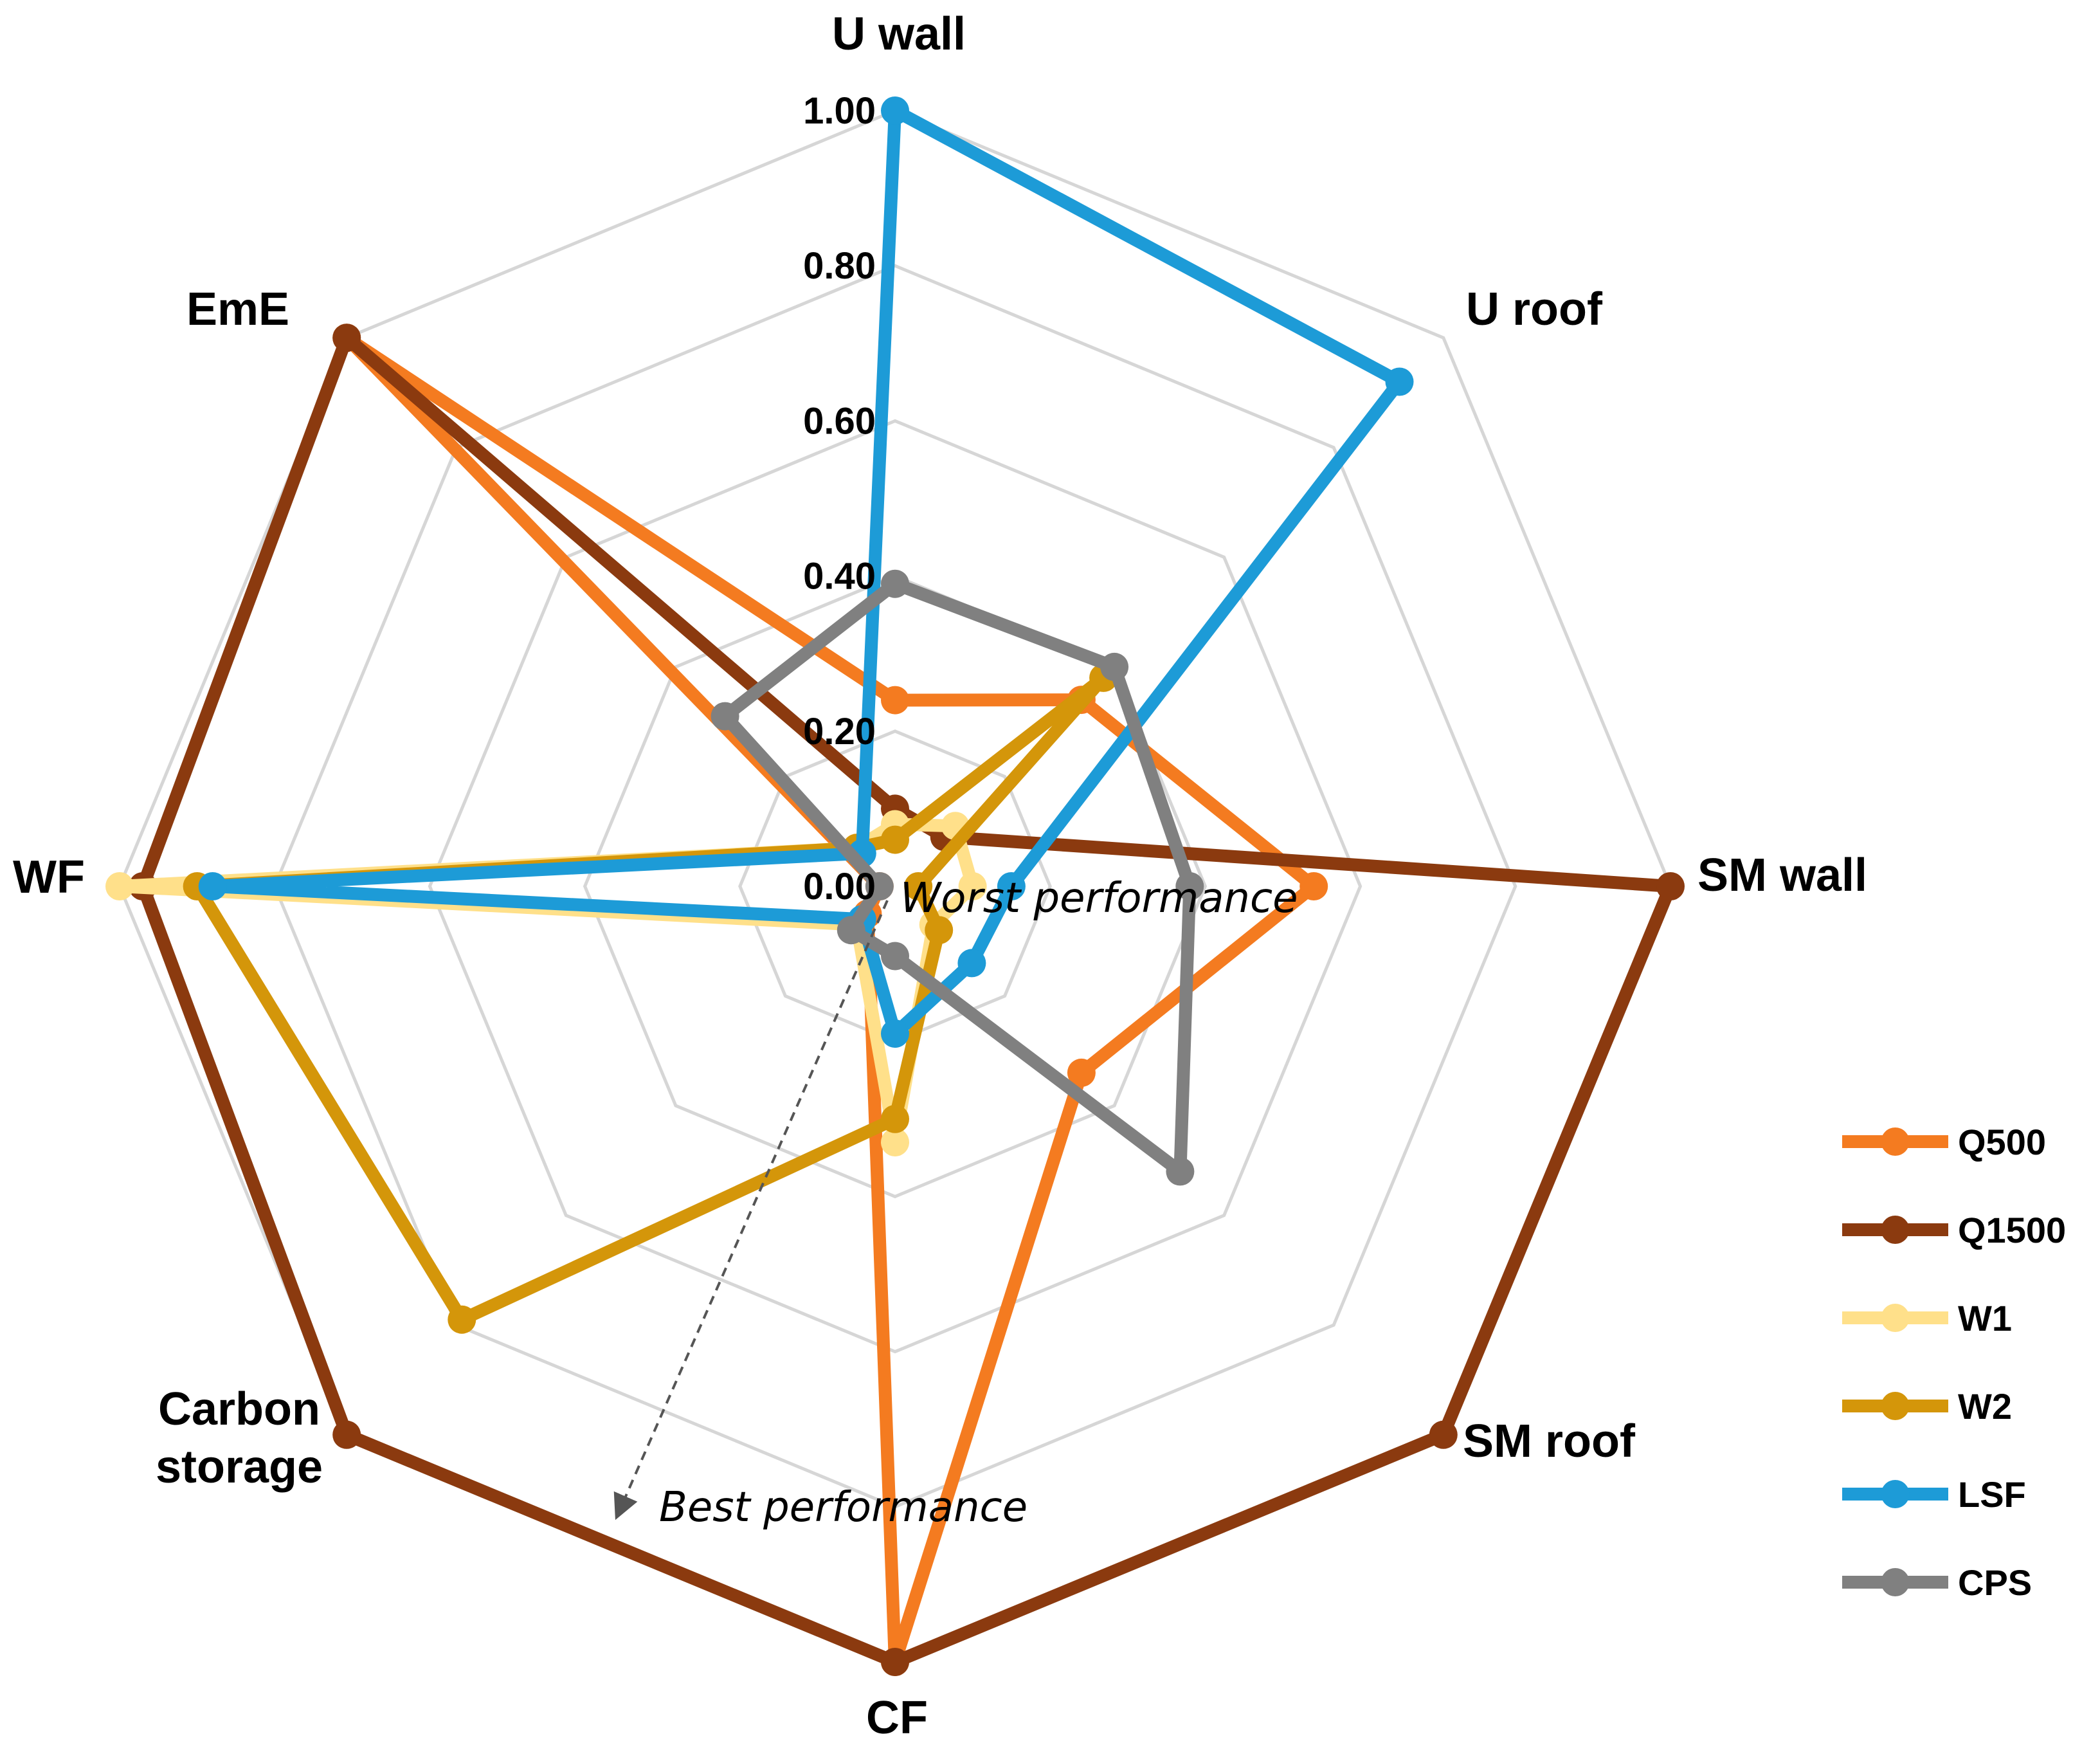 The width and height of the screenshot is (2100, 1752). Describe the element at coordinates (840, 499) in the screenshot. I see `radial-tick-labels: 0.00 0.20 0.40 0.60 0.80 1.00` at that location.